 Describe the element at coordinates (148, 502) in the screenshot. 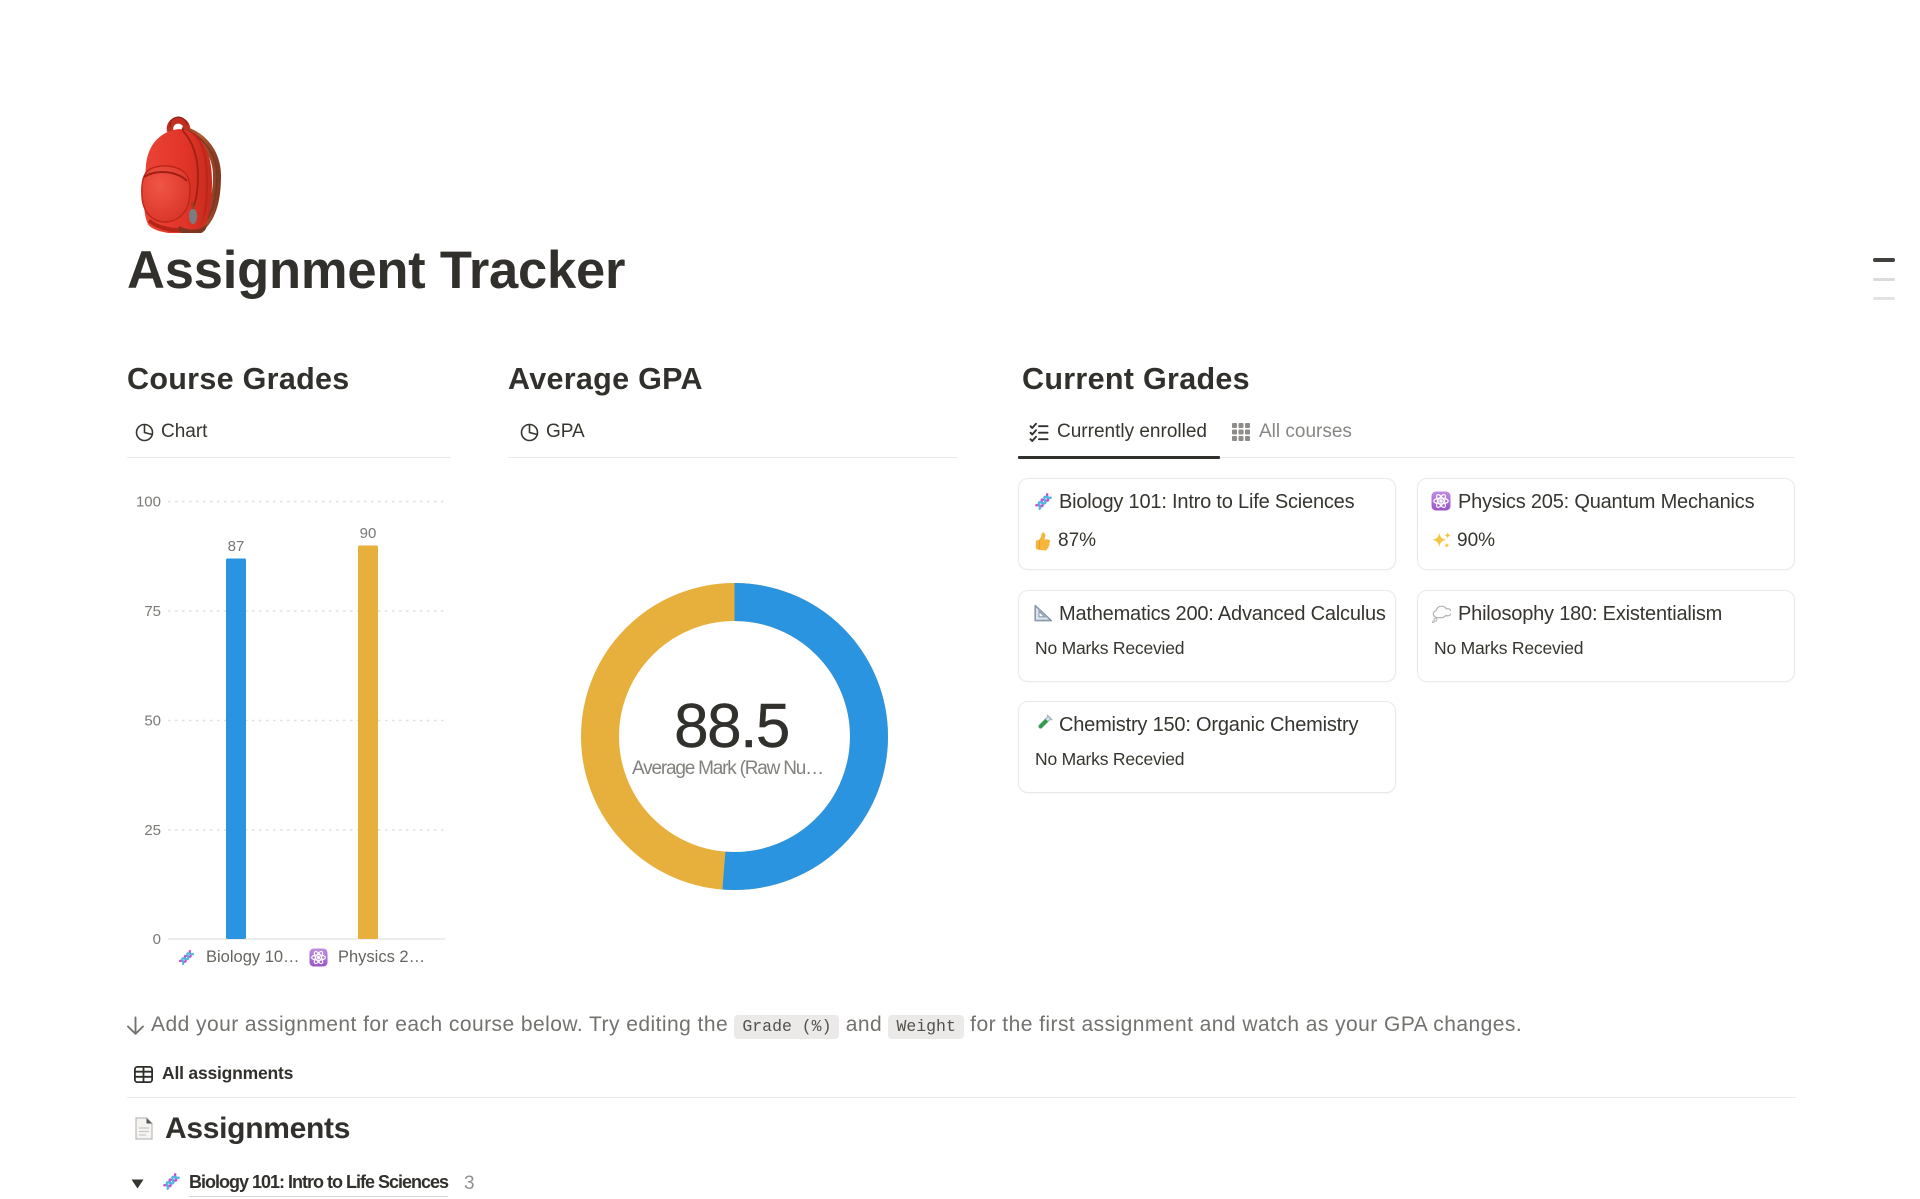

I see `svg-text: 100` at that location.